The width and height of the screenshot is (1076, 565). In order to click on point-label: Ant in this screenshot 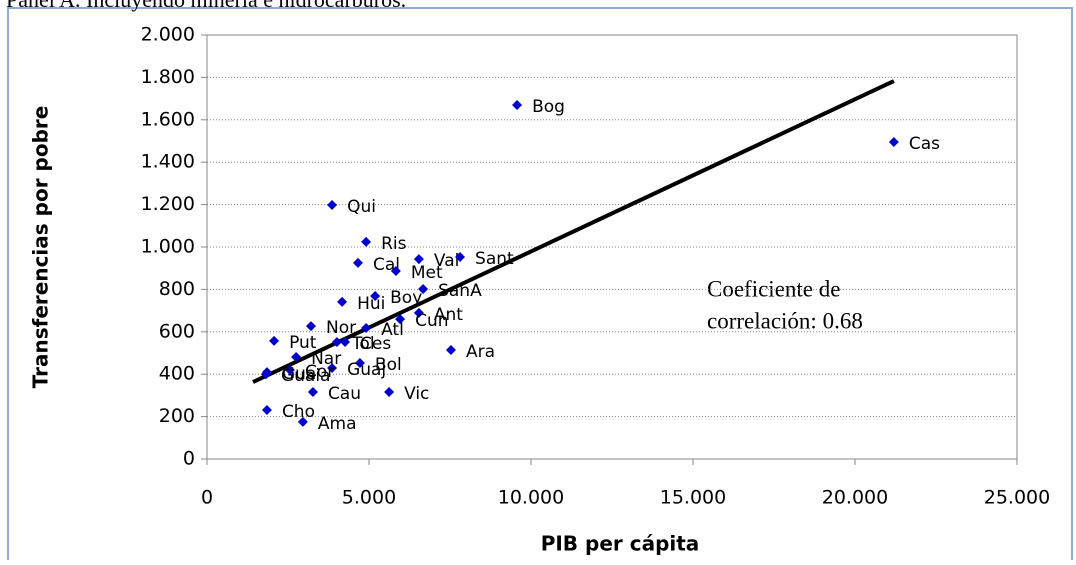, I will do `click(448, 315)`.